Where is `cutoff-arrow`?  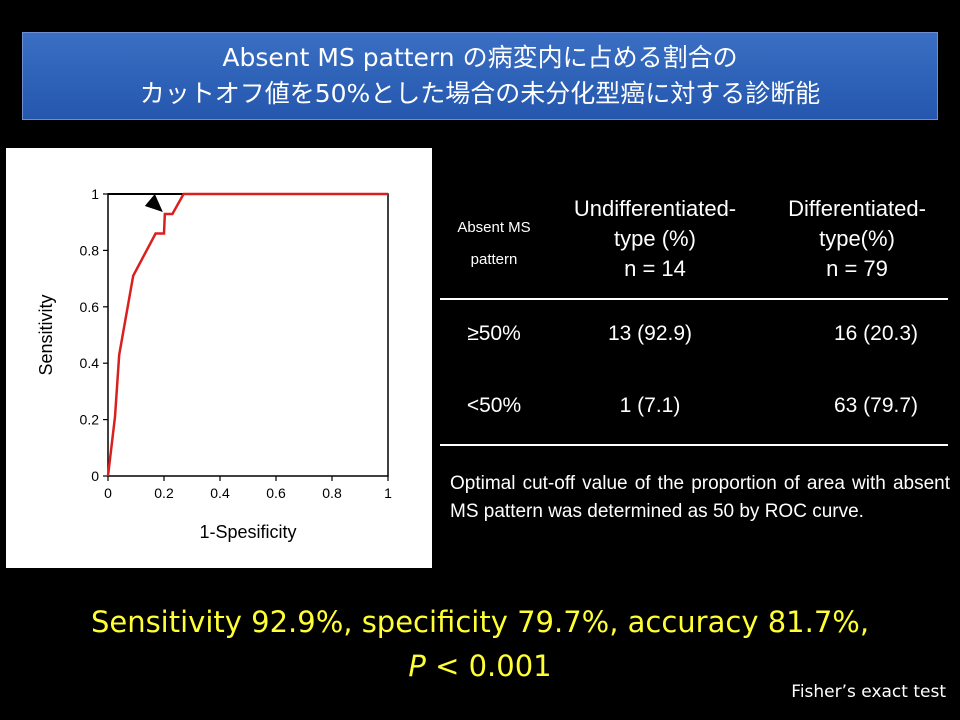 cutoff-arrow is located at coordinates (153, 203).